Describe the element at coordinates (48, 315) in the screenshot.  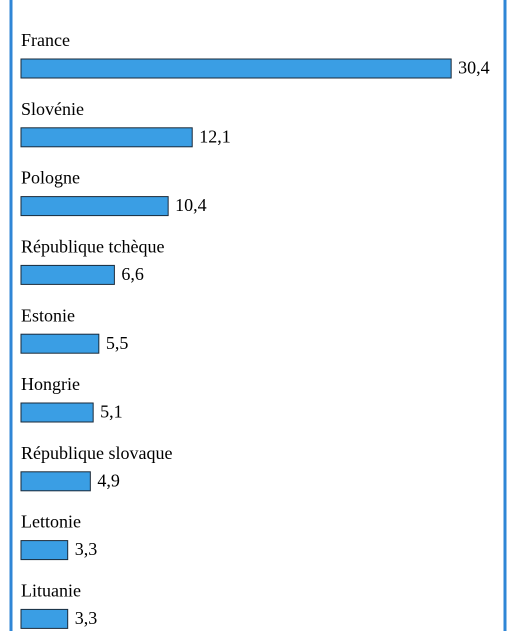
I see `category-label: Estonie` at that location.